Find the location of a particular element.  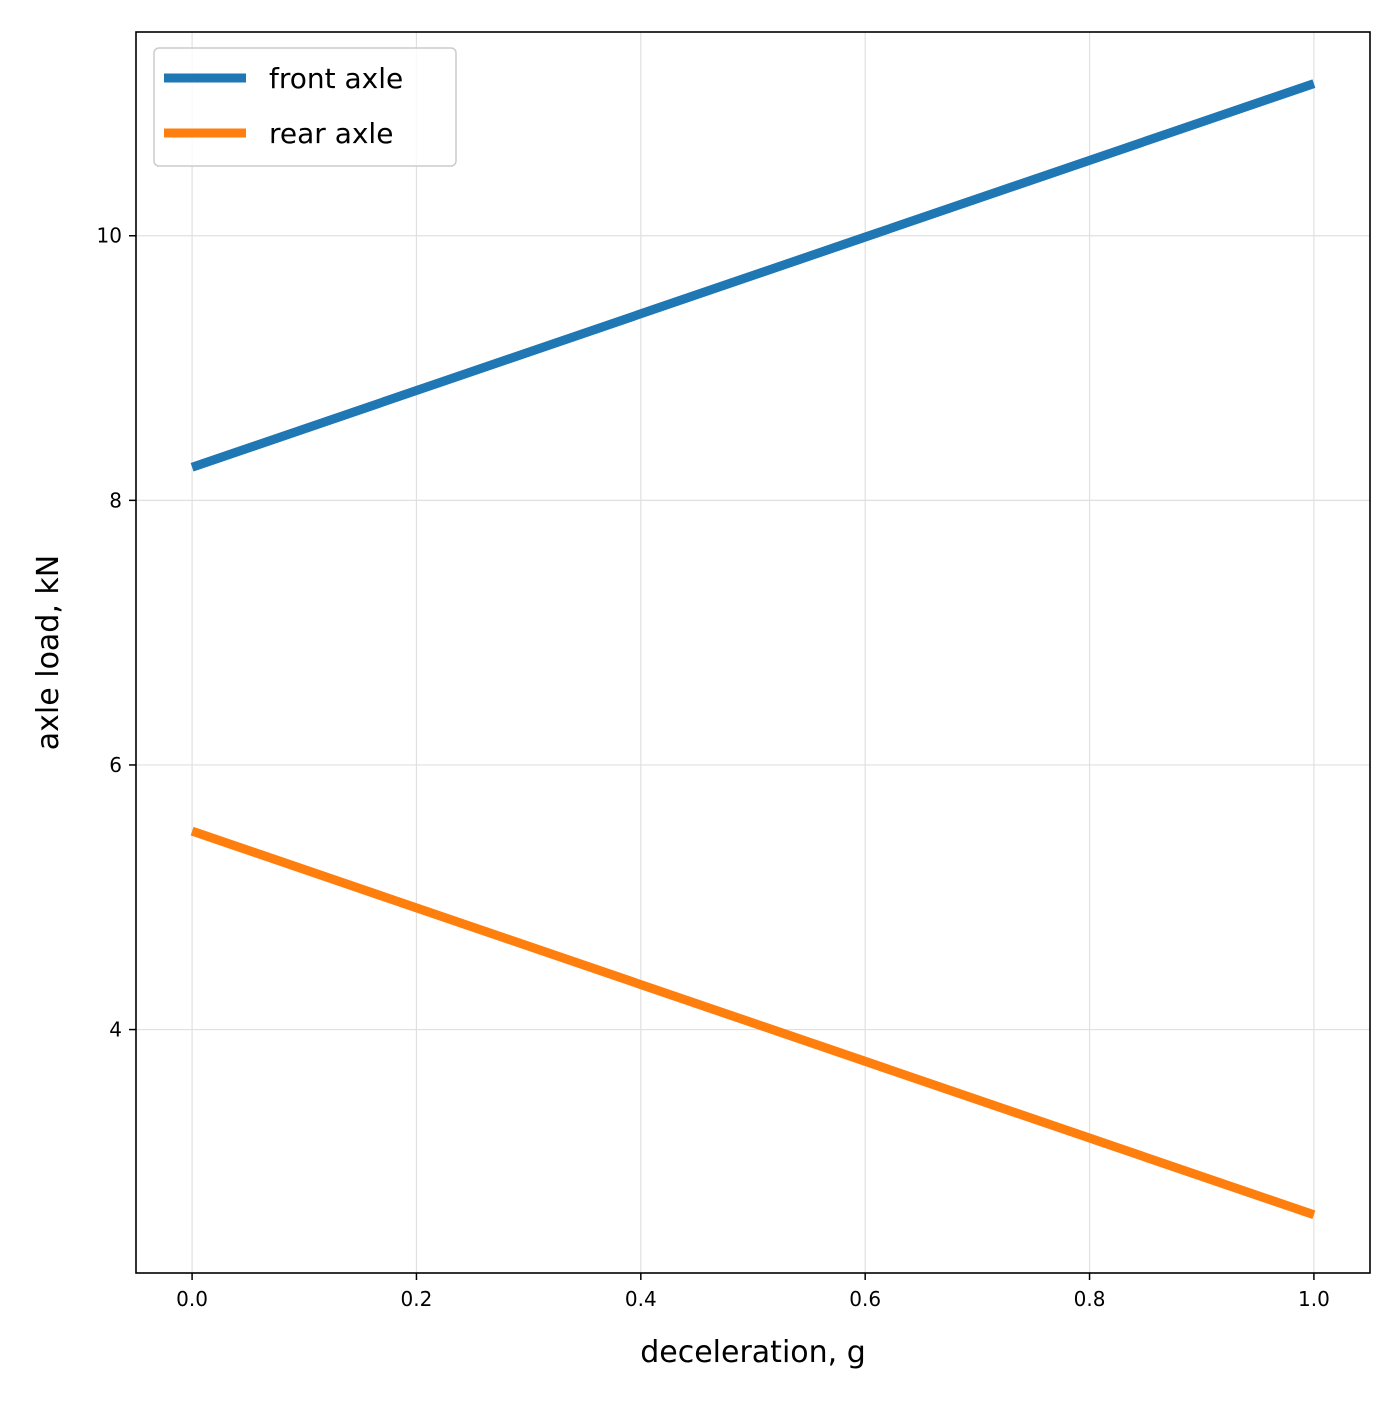

legend: front axle rear axle is located at coordinates (305, 107).